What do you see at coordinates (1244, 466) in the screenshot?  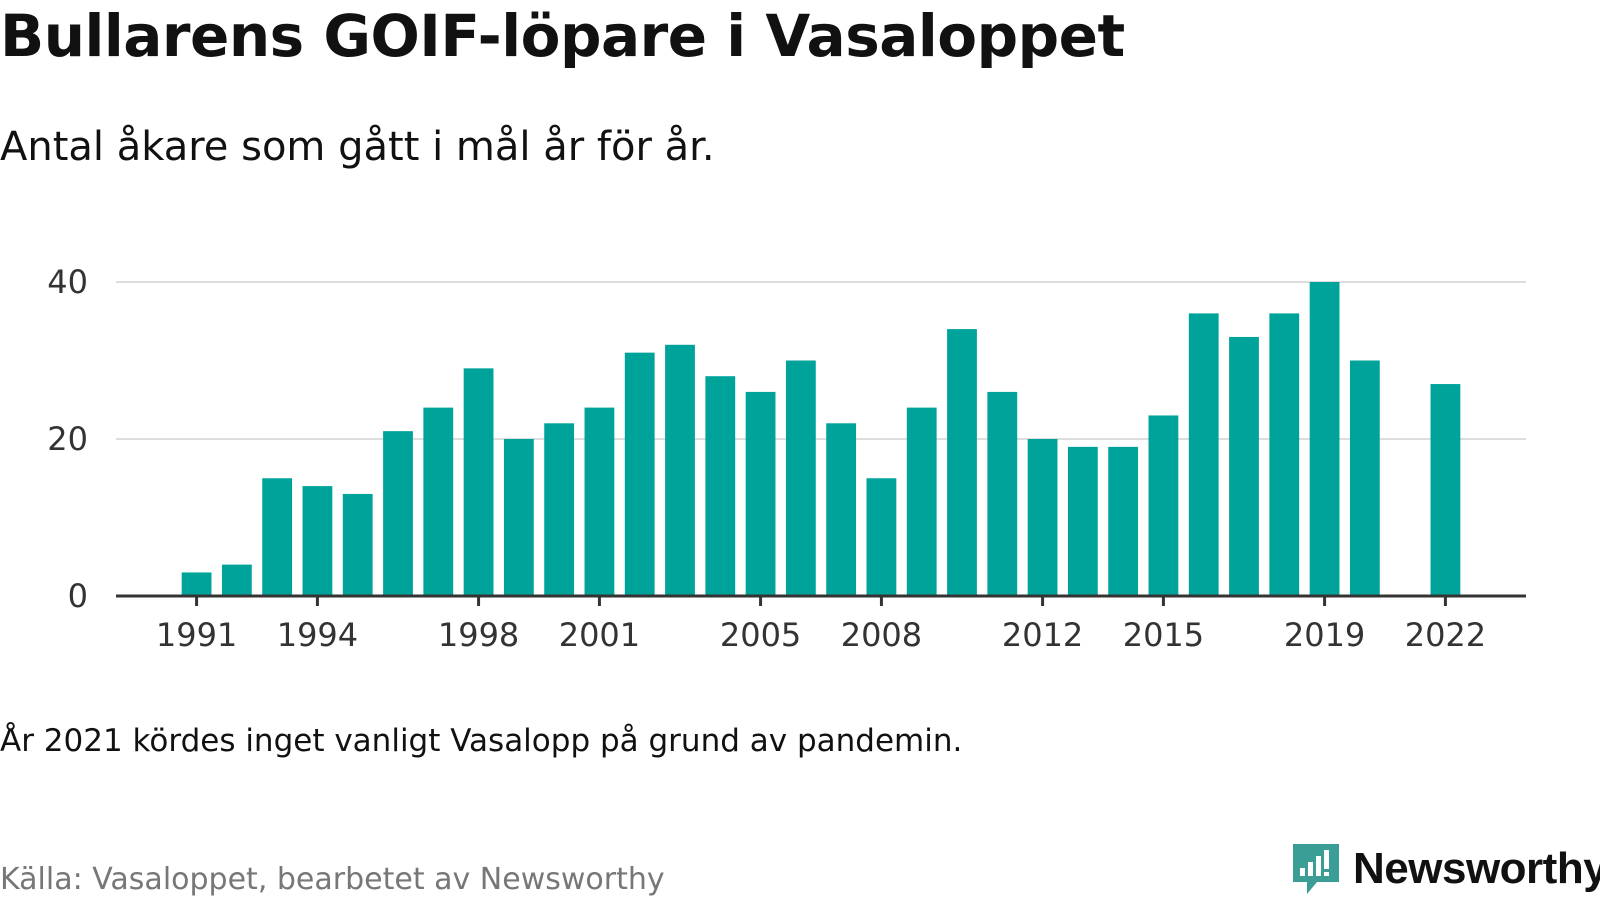 I see `bar-2017` at bounding box center [1244, 466].